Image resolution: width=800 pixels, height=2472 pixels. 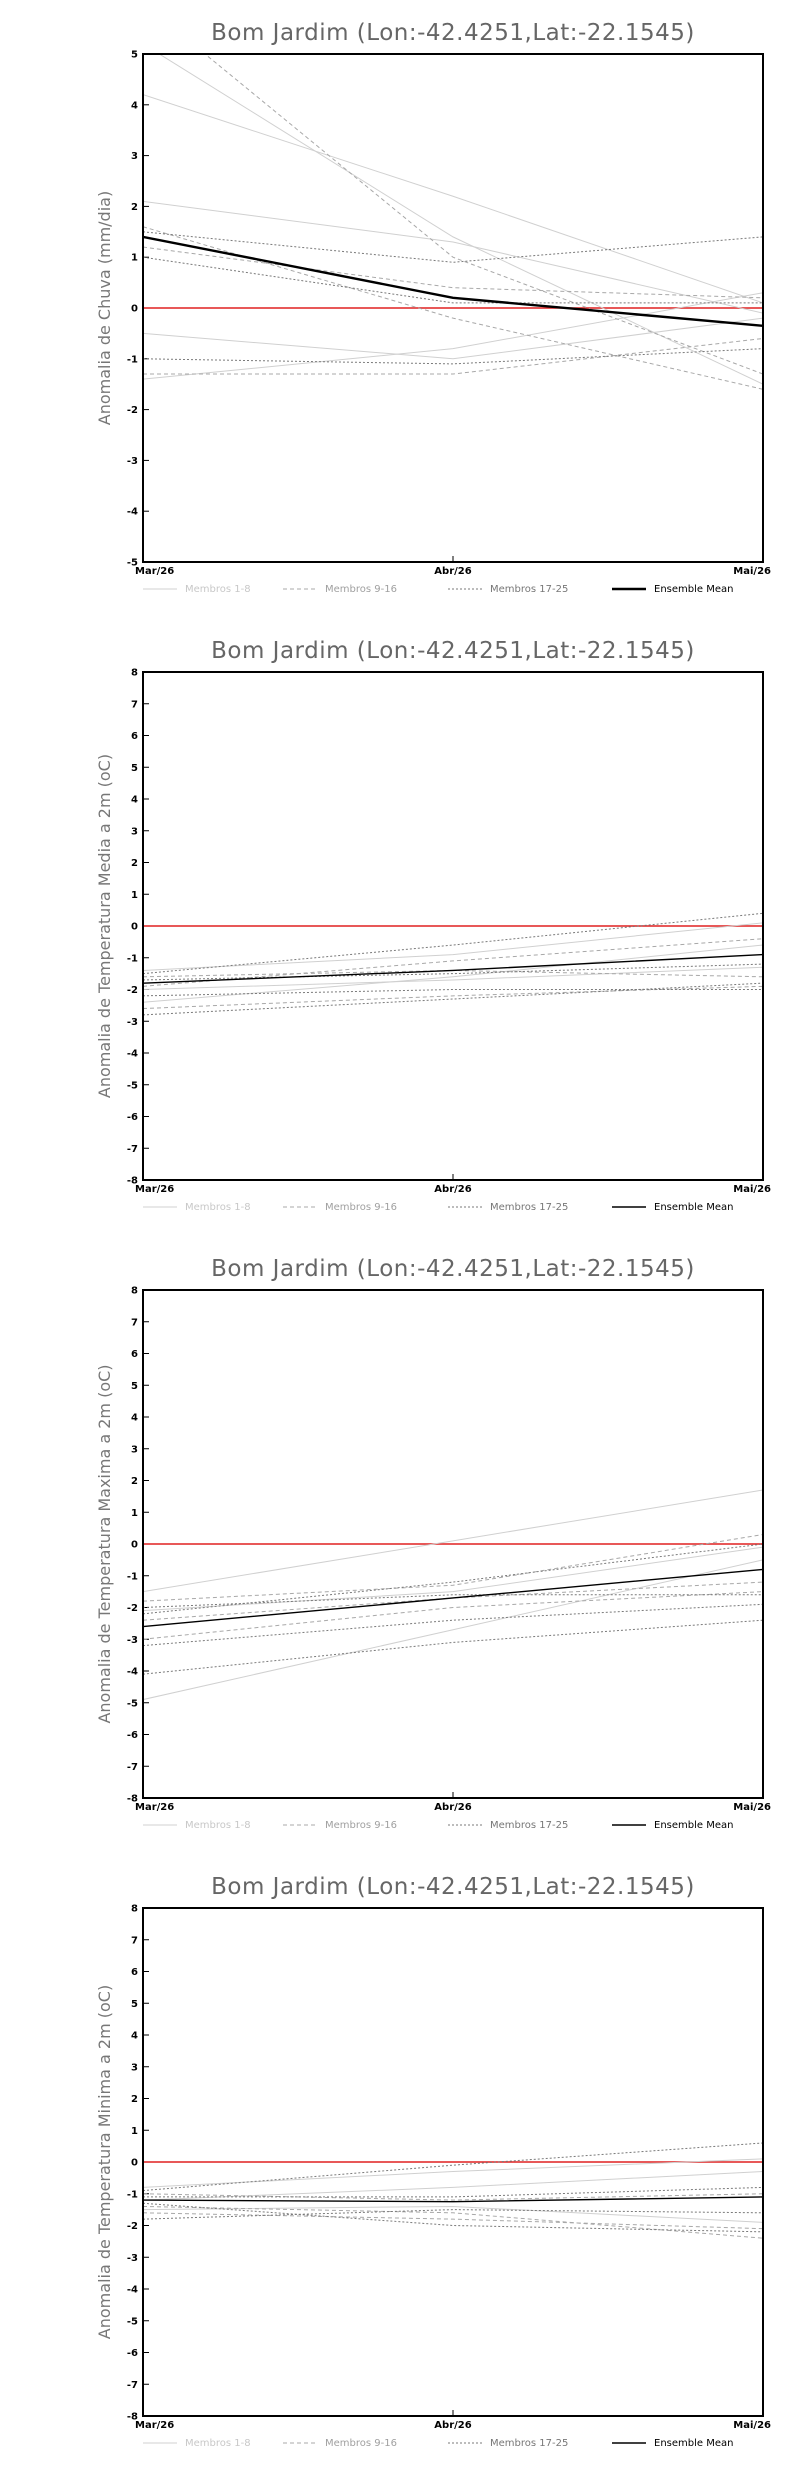 I want to click on legend-entry: Ensemble Mean, so click(x=693, y=2443).